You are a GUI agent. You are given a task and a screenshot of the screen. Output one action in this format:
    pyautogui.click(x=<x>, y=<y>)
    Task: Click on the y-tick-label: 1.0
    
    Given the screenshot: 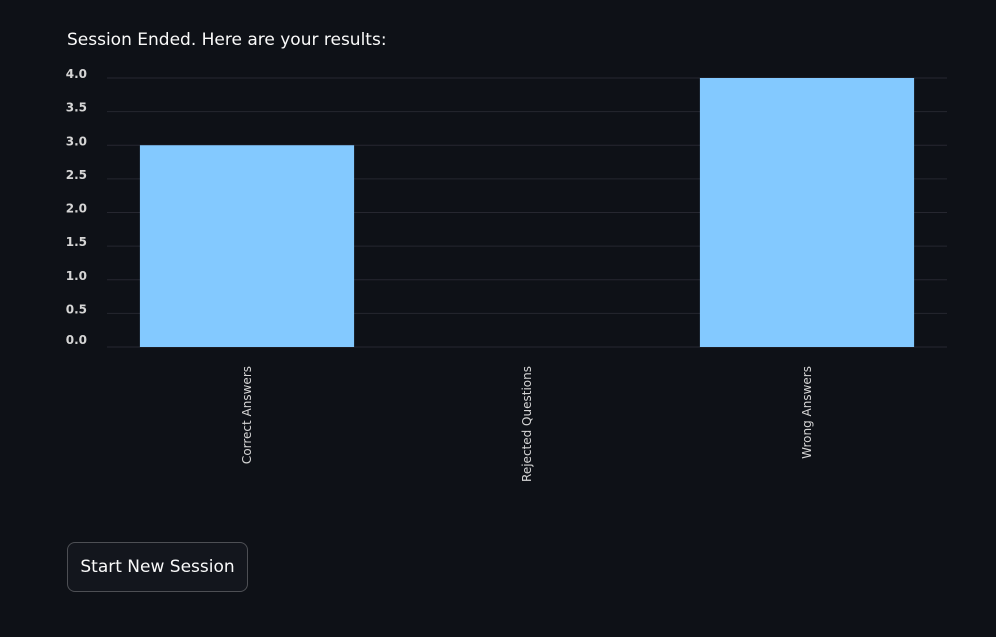 What is the action you would take?
    pyautogui.click(x=76, y=276)
    